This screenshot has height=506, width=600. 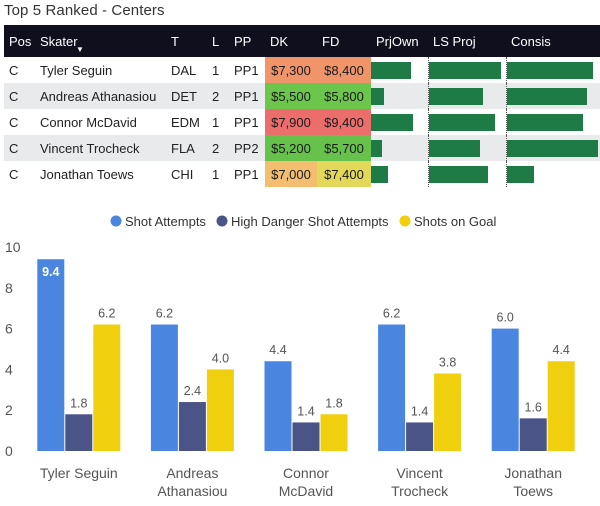 What do you see at coordinates (291, 70) in the screenshot?
I see `cell-dk-salary: $7,300` at bounding box center [291, 70].